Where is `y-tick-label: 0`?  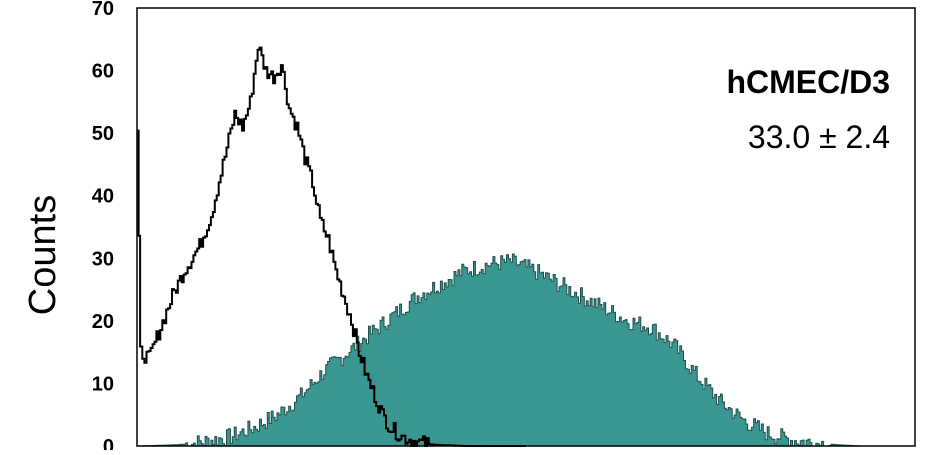
y-tick-label: 0 is located at coordinates (108, 443).